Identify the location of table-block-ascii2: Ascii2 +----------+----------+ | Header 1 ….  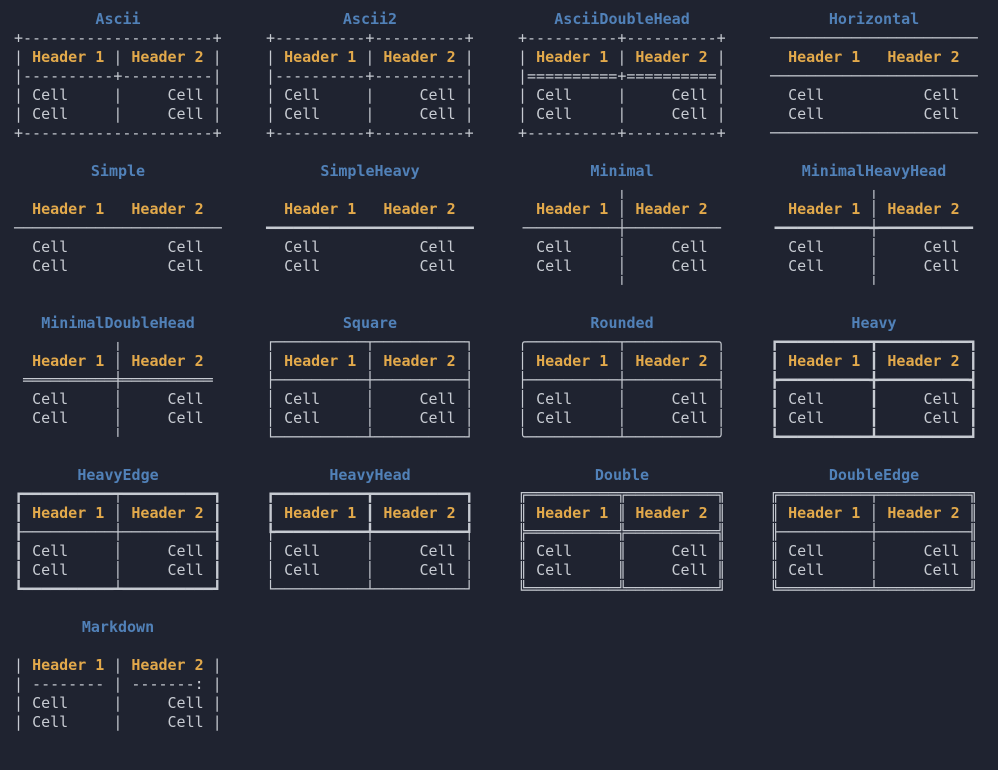
(370, 86).